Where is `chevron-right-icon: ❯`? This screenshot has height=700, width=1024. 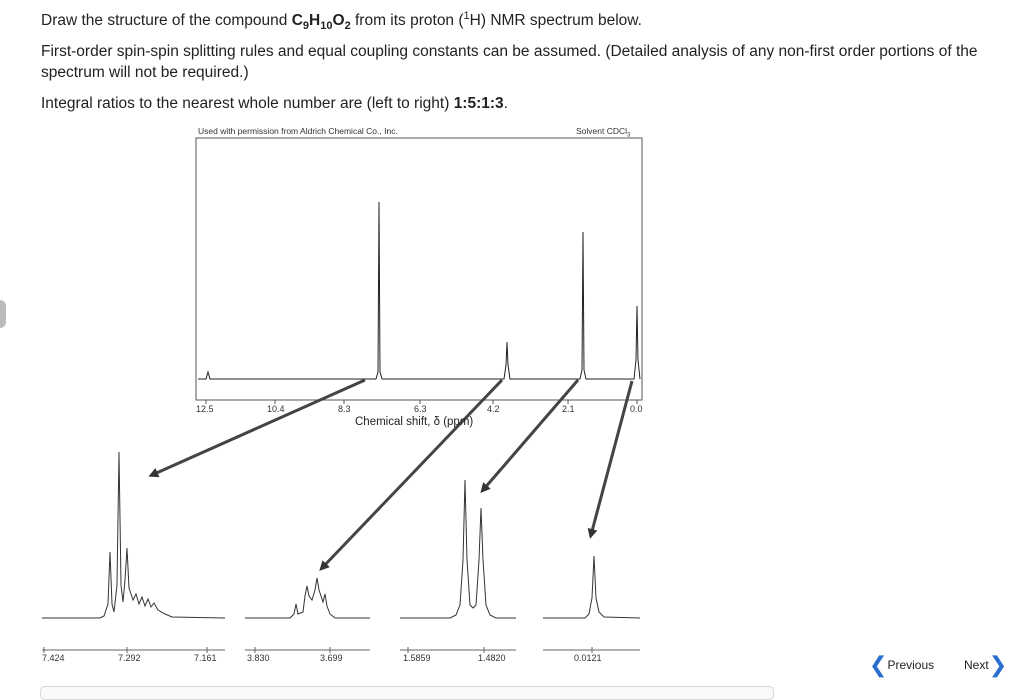
chevron-right-icon: ❯ is located at coordinates (998, 664).